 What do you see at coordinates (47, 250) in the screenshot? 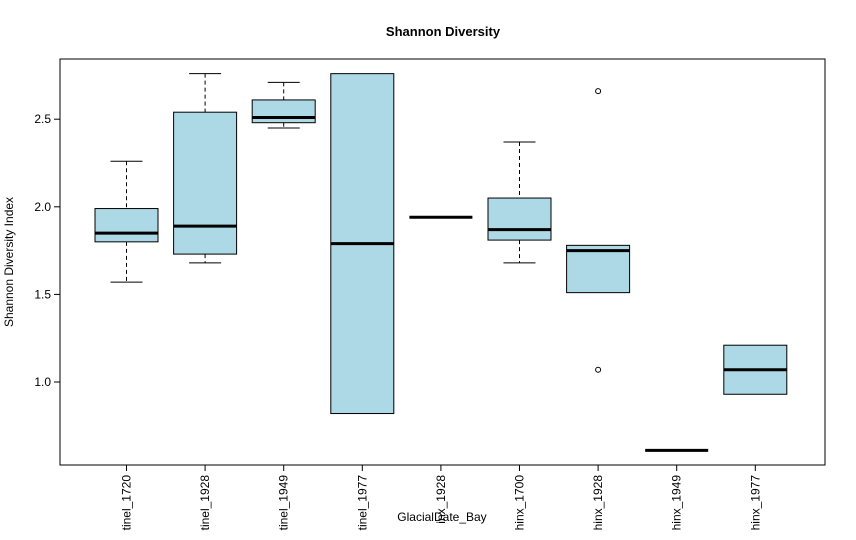
I see `y-axis: 1.0 1.5 2.0 2.5` at bounding box center [47, 250].